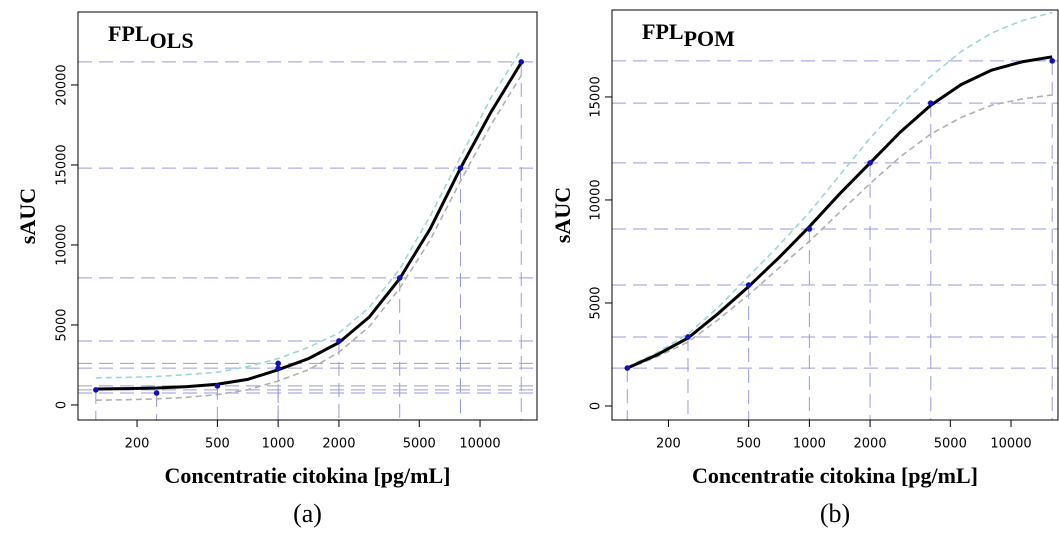 The width and height of the screenshot is (1059, 533). What do you see at coordinates (307, 513) in the screenshot?
I see `caption: (a)` at bounding box center [307, 513].